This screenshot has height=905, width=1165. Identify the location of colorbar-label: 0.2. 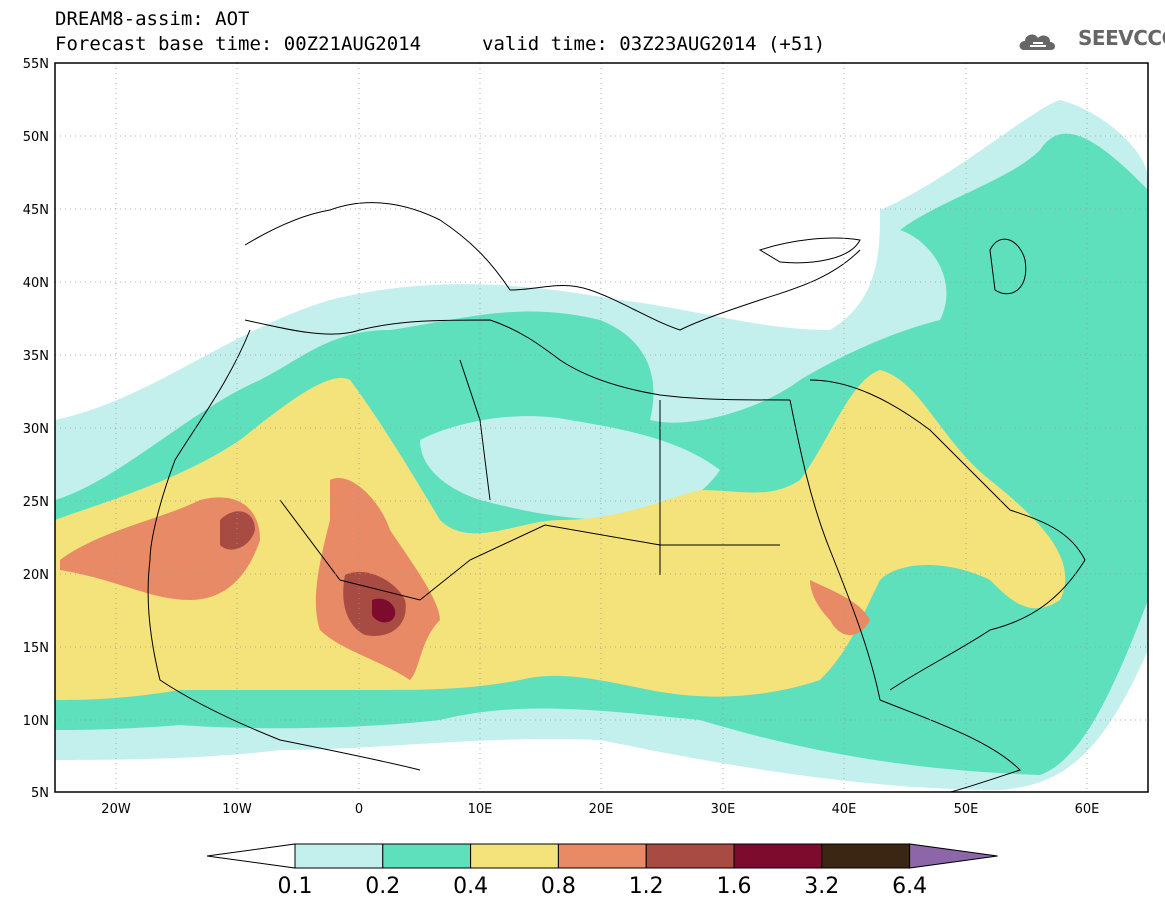
(382, 886).